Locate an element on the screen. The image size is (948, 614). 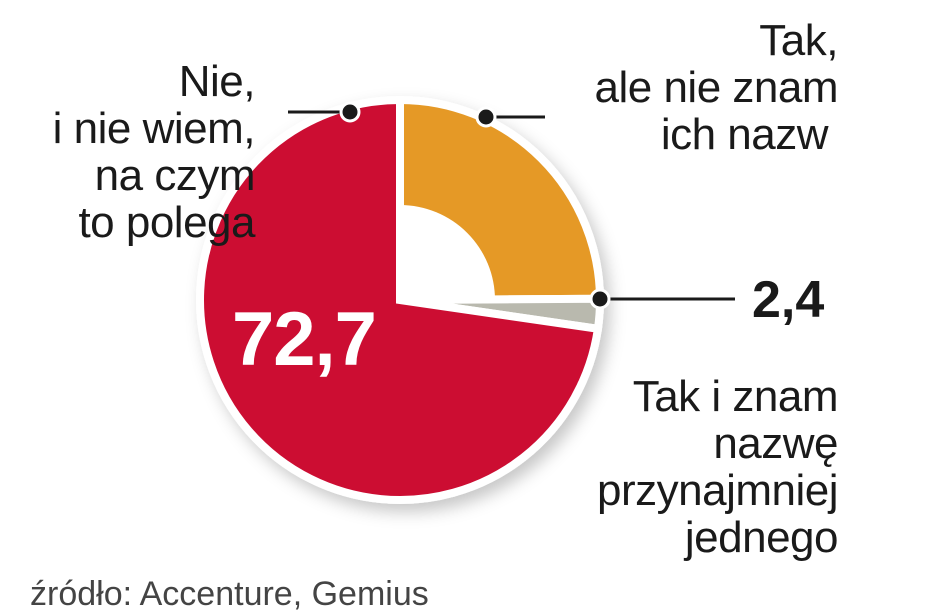
slice-label-line: przynajmniej is located at coordinates (717, 490).